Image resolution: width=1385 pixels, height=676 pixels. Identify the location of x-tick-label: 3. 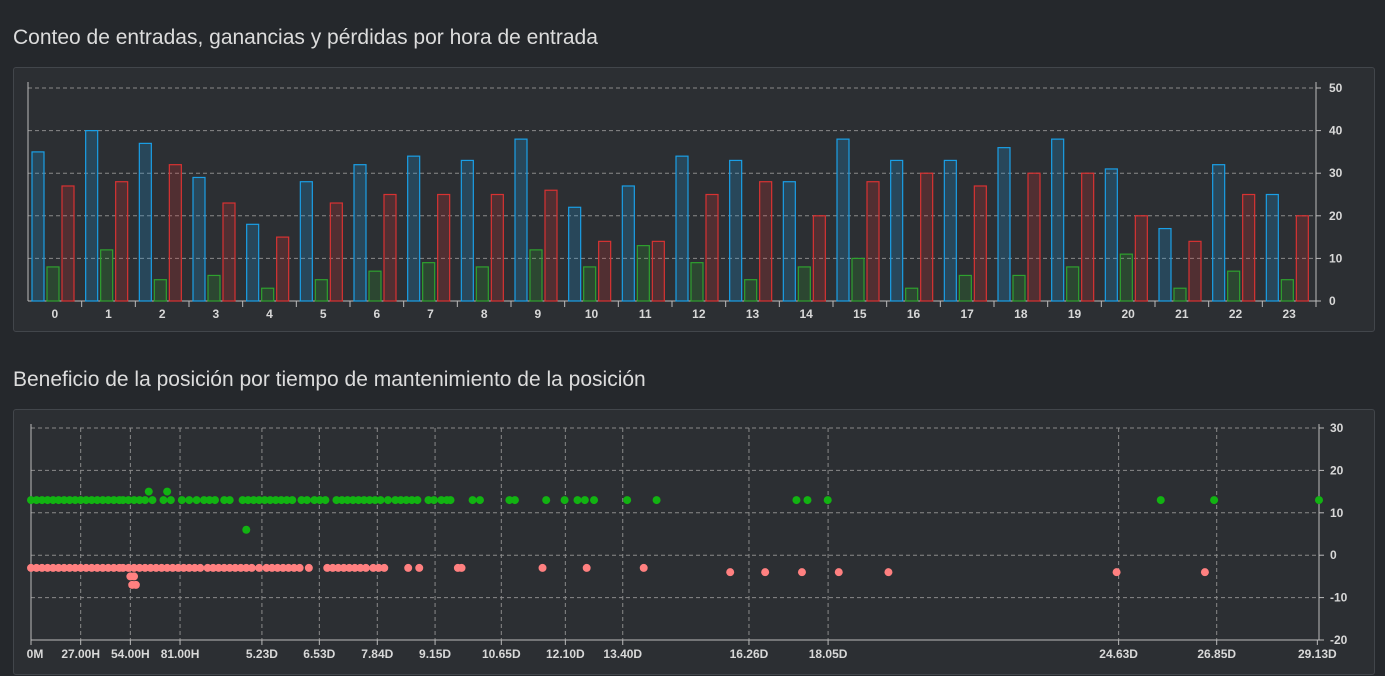
(215, 314).